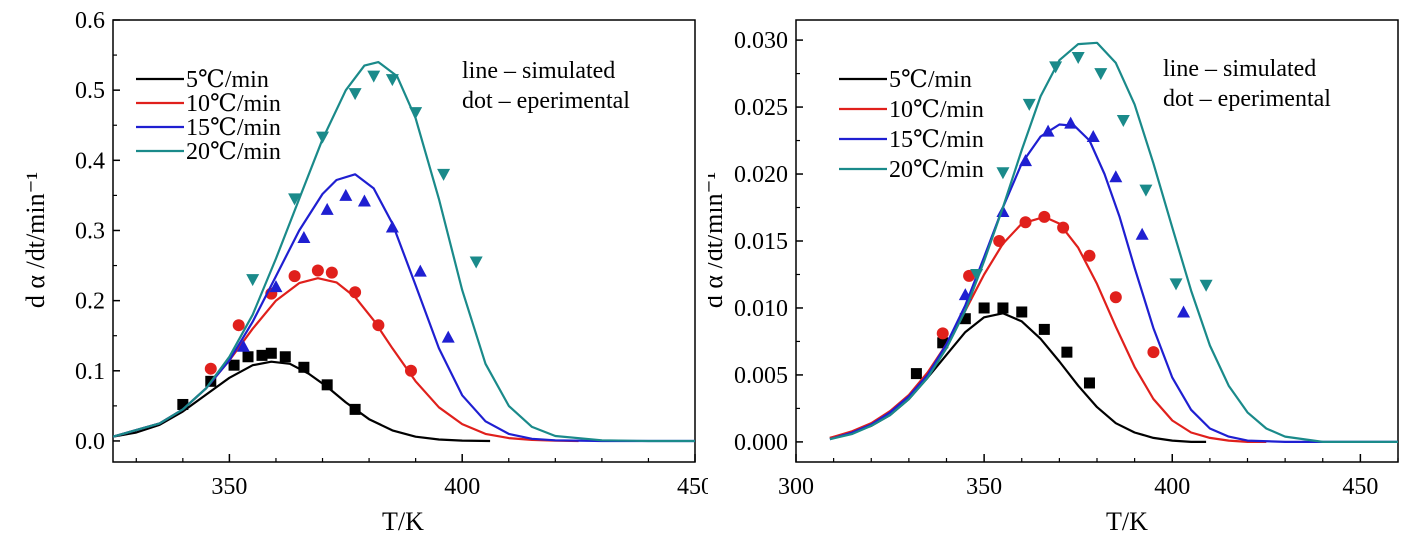 This screenshot has width=1416, height=543. I want to click on y-tick-label: 0.0, so click(90, 442).